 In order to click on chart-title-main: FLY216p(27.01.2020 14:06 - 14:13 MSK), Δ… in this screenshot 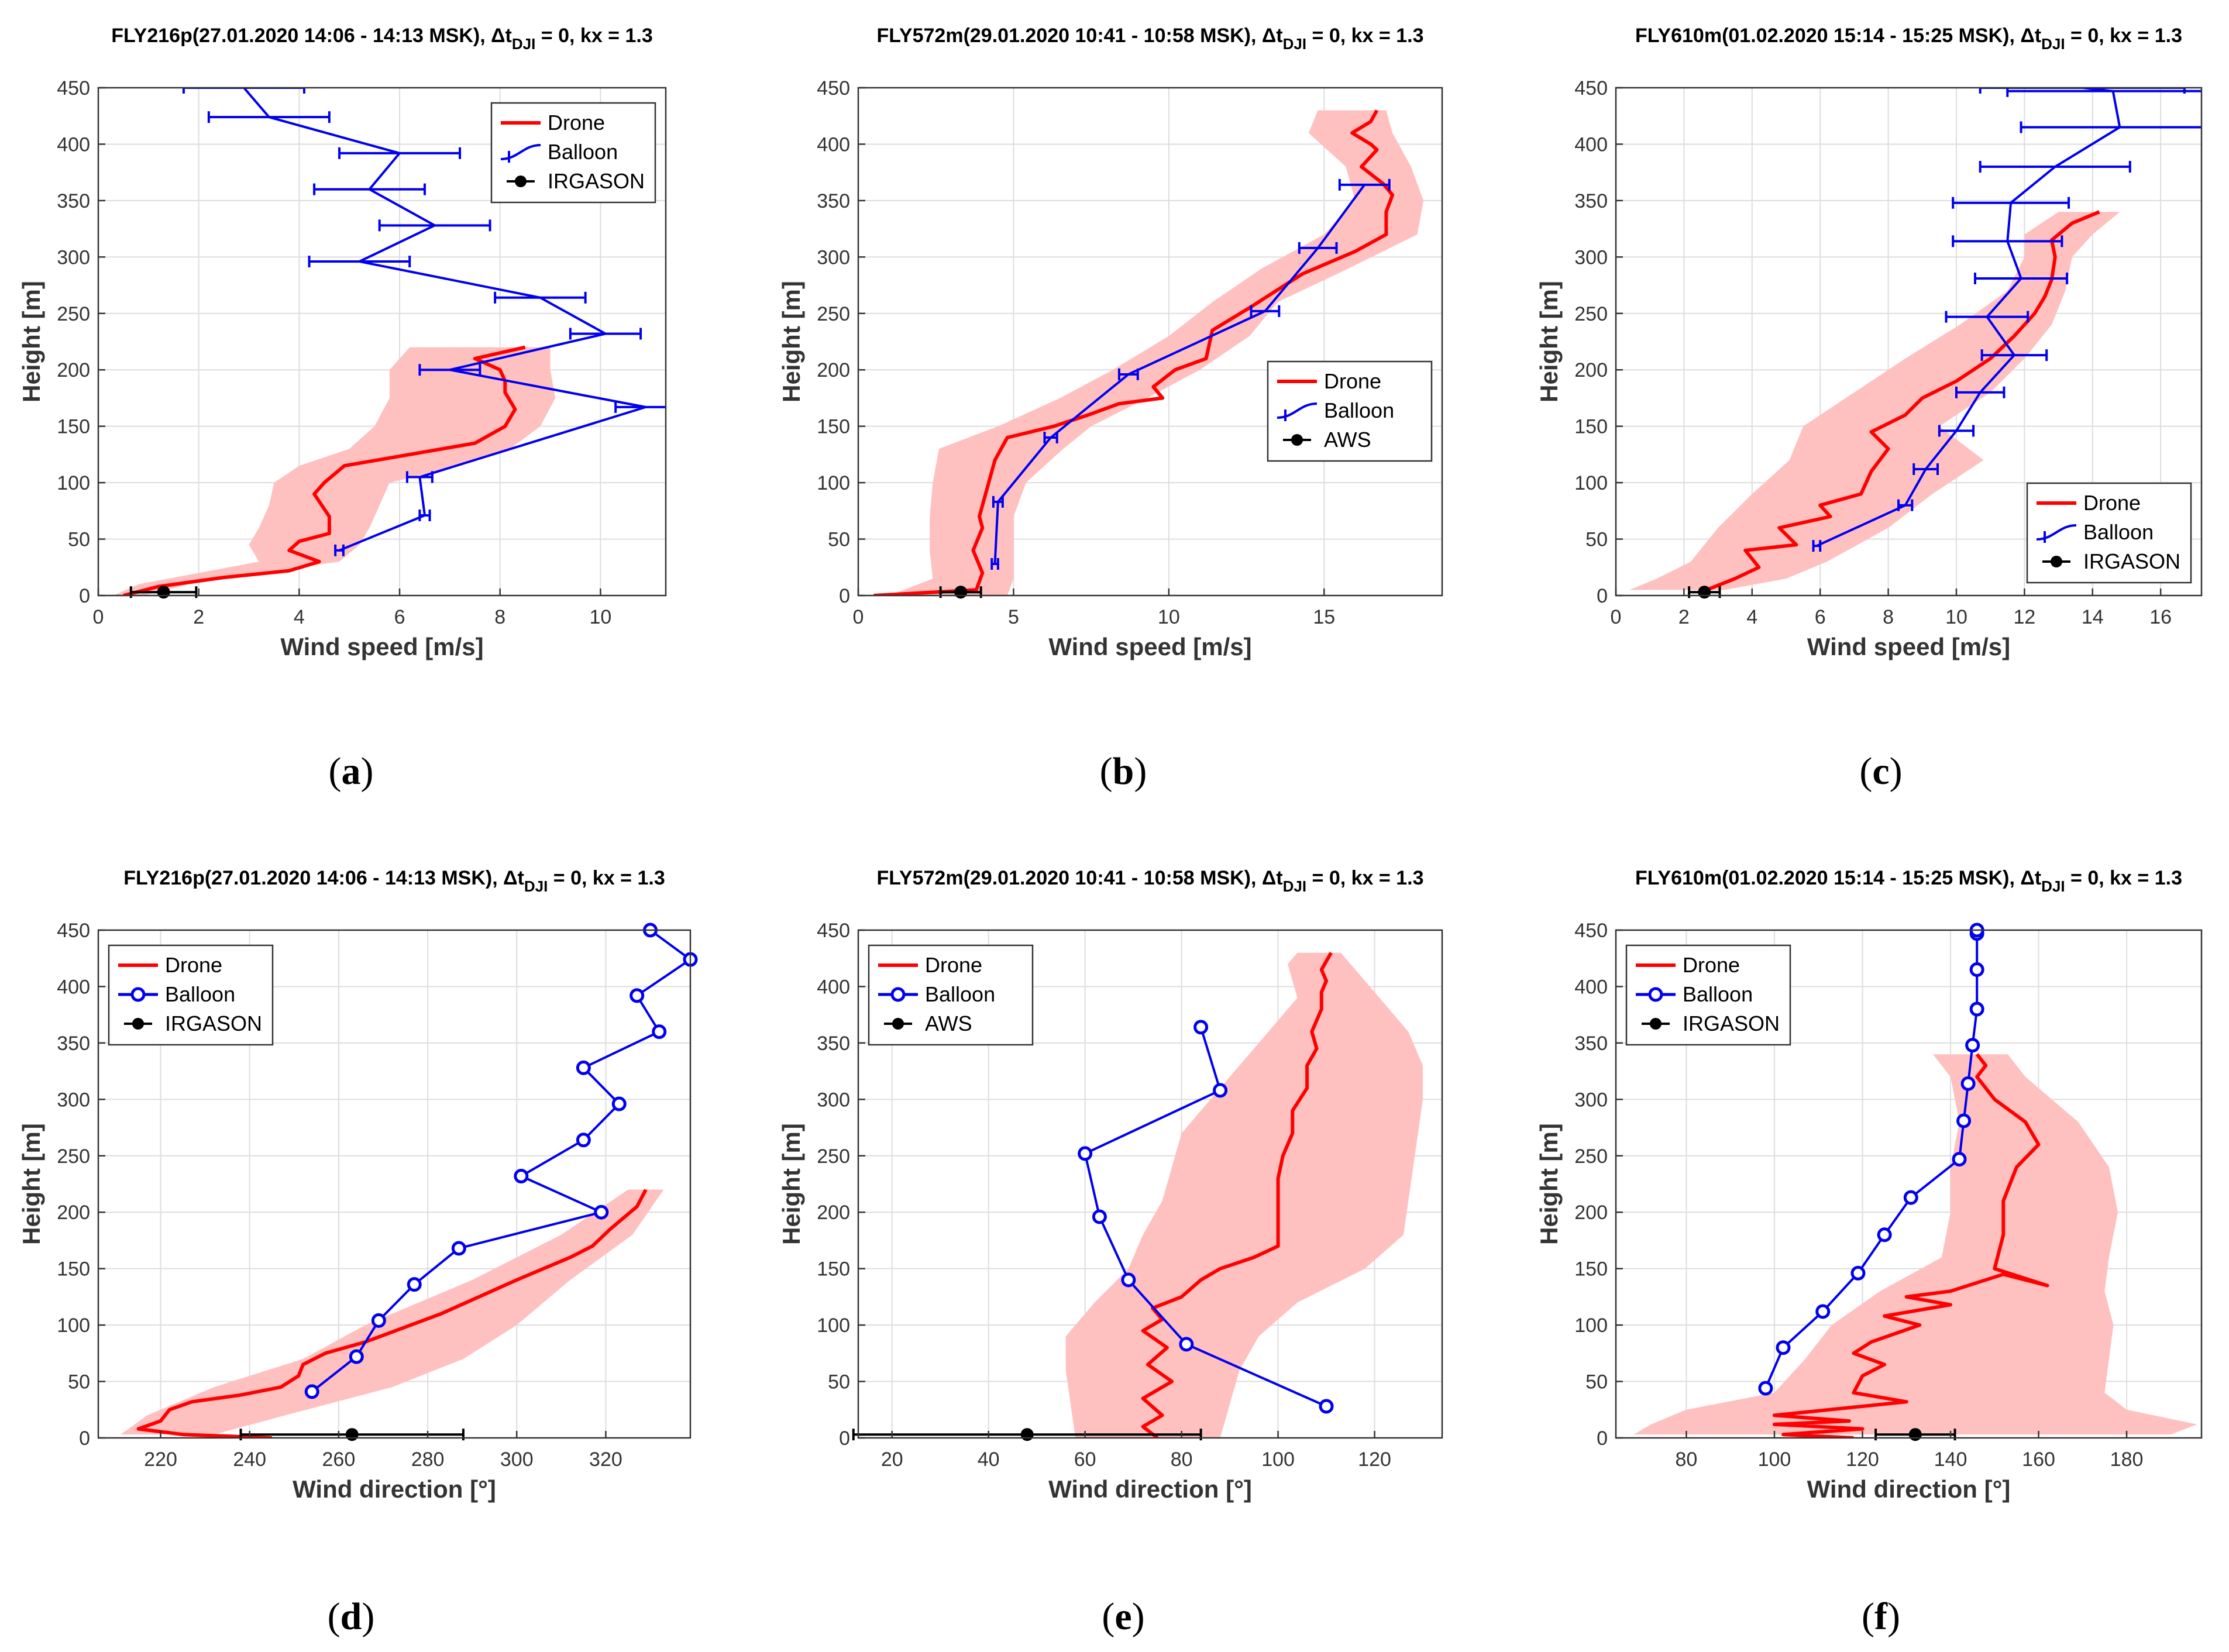, I will do `click(323, 878)`.